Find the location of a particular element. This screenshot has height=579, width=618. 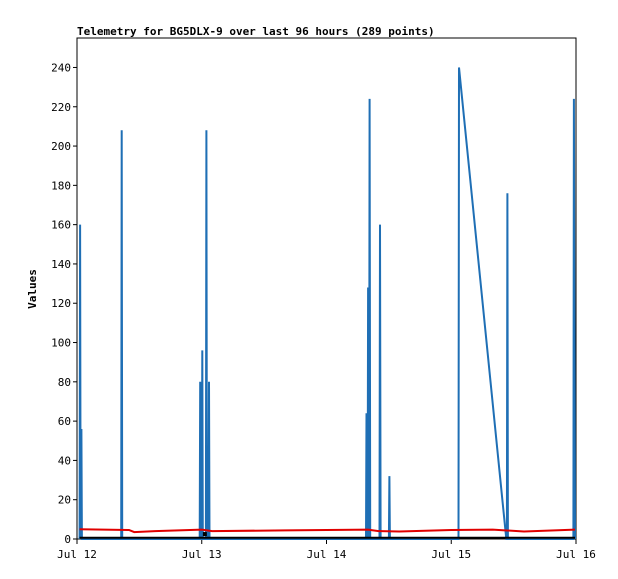

x-axis: Jul 12 Jul 13 Jul 14 Jul 15 Jul 16 is located at coordinates (326, 550).